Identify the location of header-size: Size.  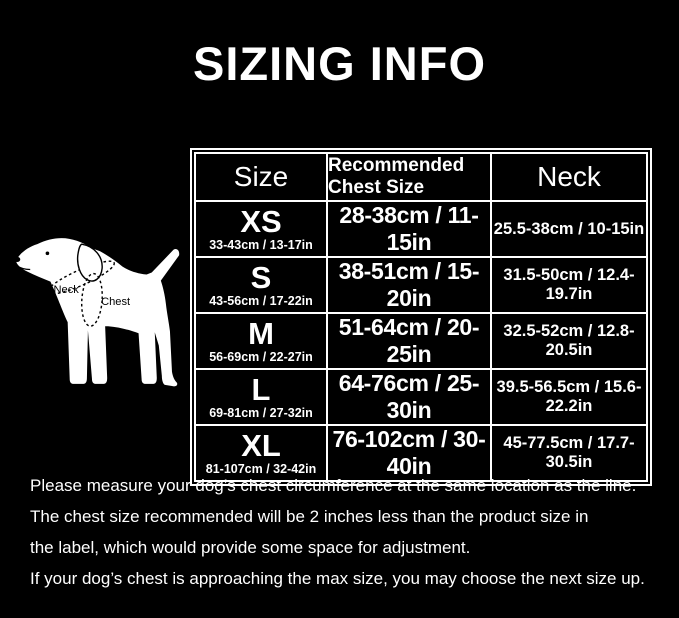
(261, 177).